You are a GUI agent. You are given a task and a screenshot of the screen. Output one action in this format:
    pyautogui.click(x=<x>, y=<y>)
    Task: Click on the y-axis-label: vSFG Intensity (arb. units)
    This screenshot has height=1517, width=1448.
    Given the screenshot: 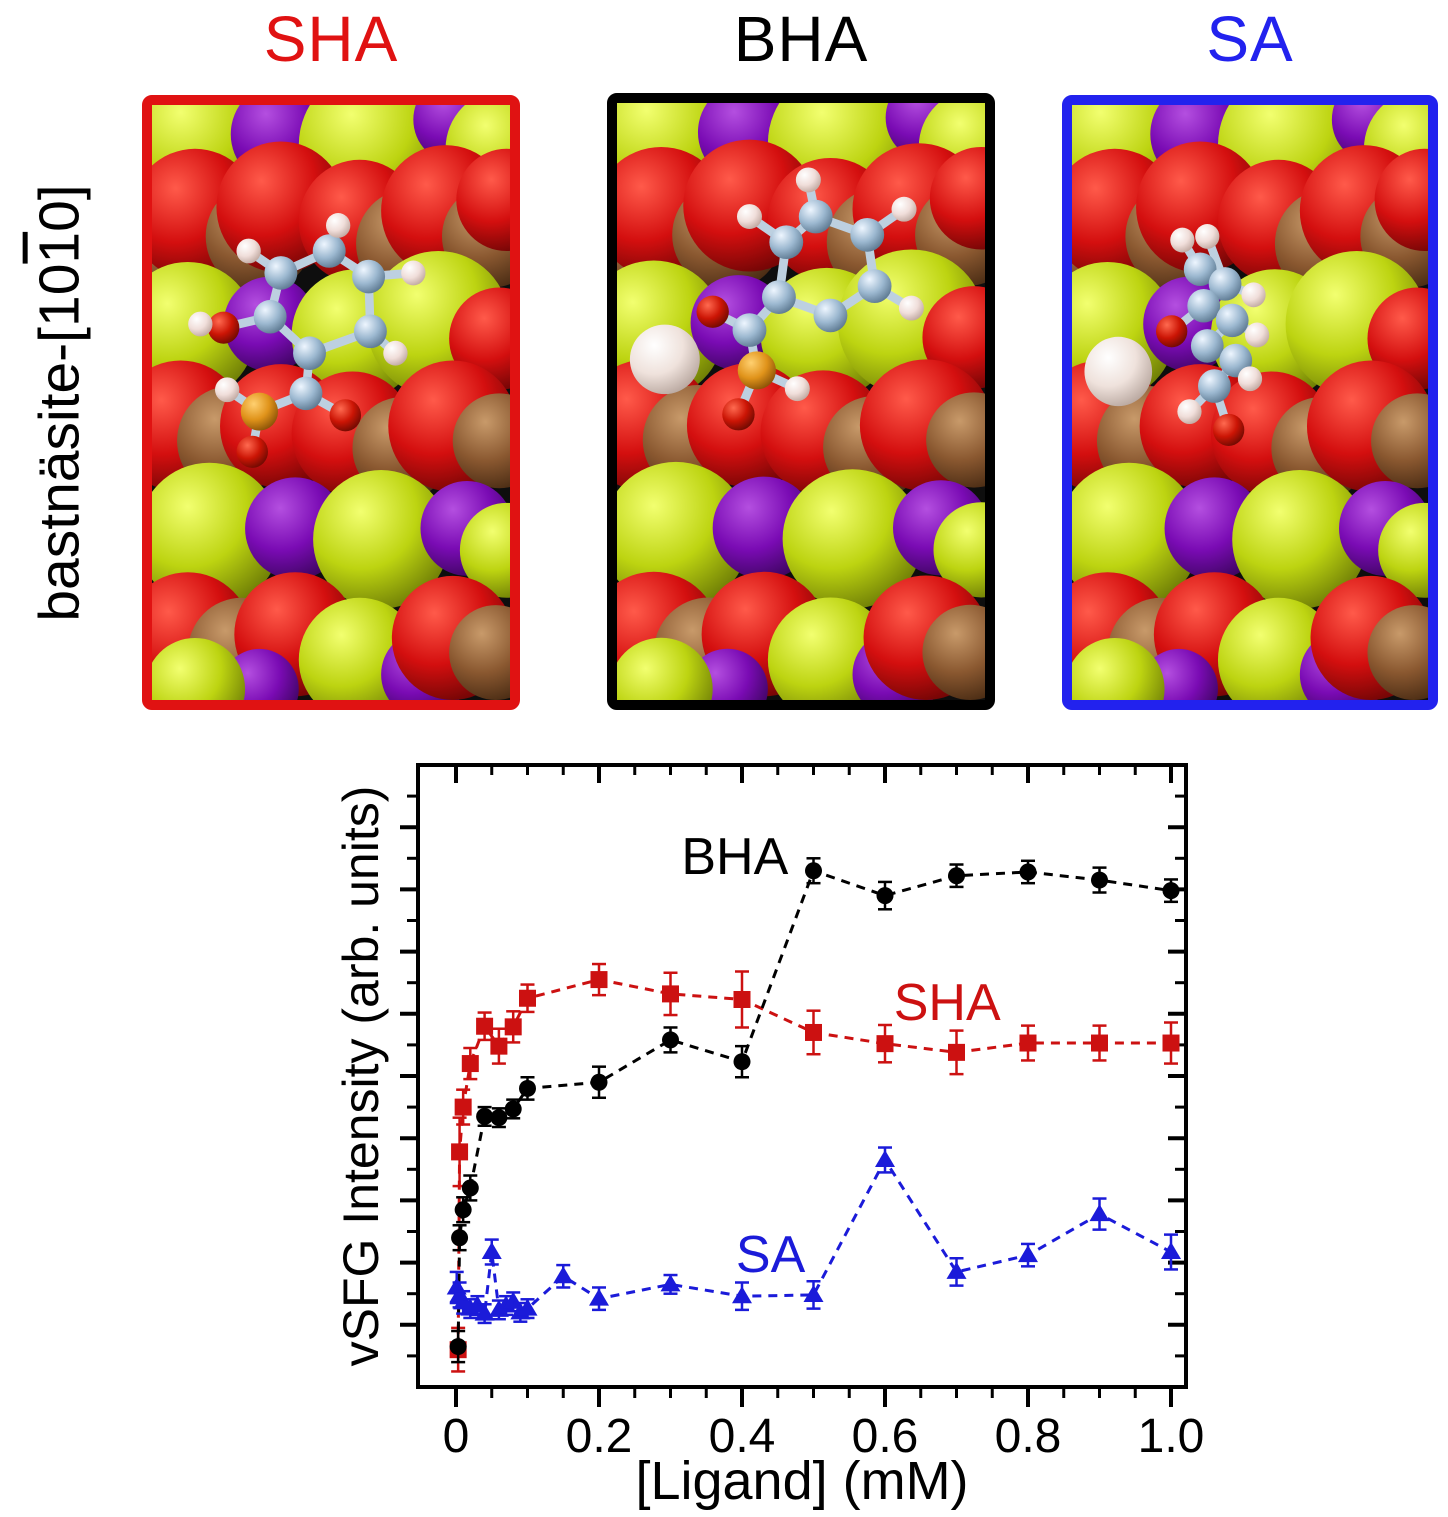 What is the action you would take?
    pyautogui.click(x=361, y=1076)
    